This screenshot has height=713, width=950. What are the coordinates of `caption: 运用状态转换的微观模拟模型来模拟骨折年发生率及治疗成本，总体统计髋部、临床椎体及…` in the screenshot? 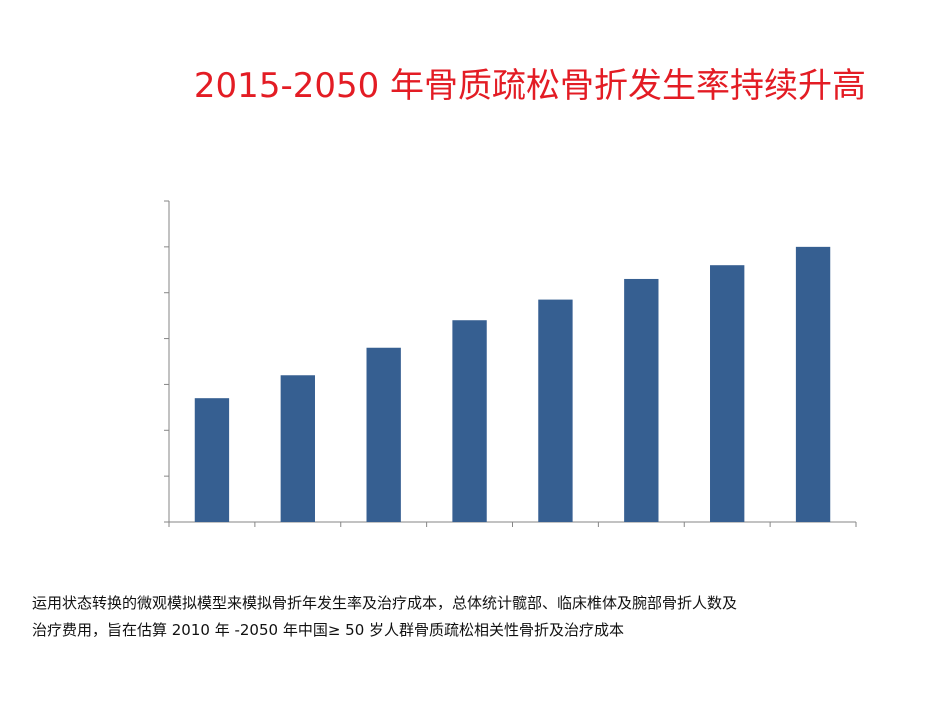 It's located at (479, 617).